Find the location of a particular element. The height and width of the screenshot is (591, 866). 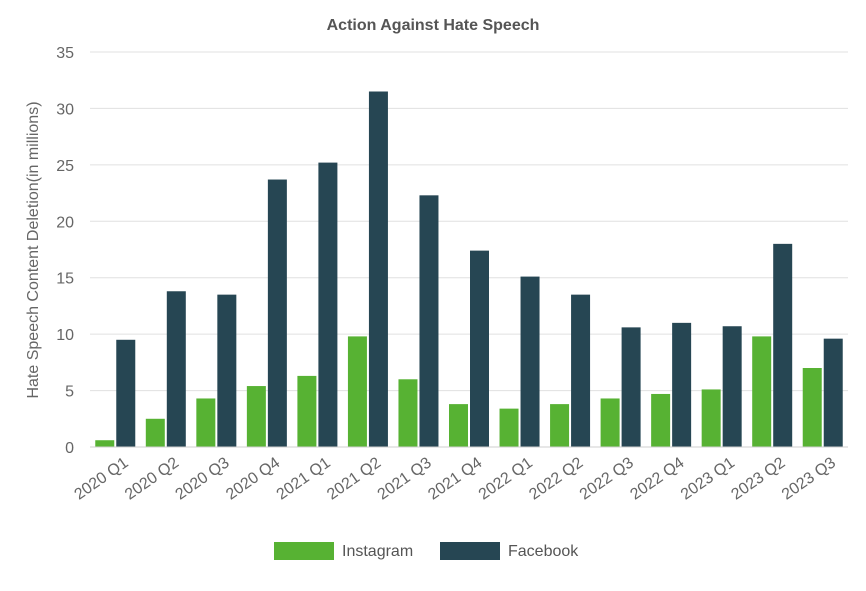

legend-swatch-facebook is located at coordinates (470, 551).